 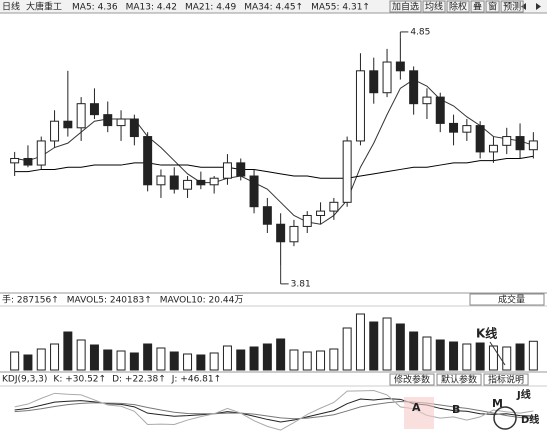 I want to click on kdj-button-label: 指标说明, so click(x=506, y=380).